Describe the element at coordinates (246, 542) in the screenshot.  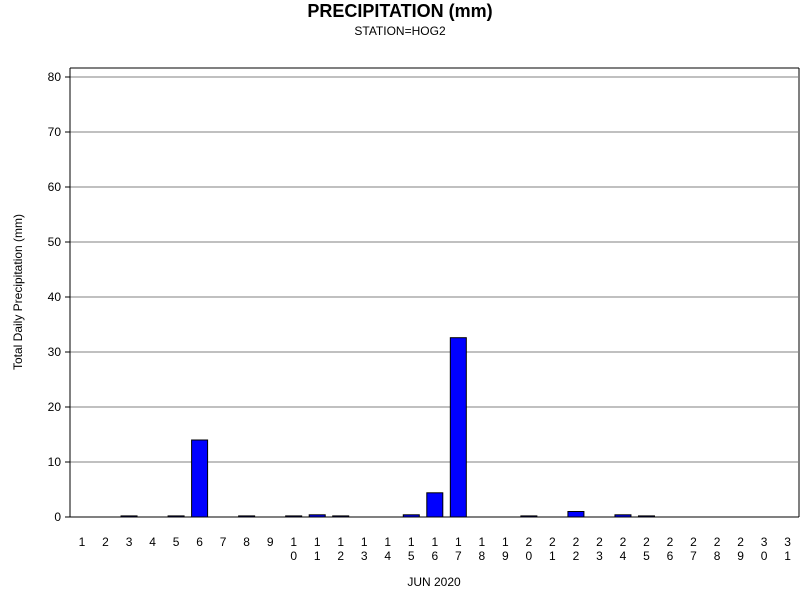
I see `x-tick-label: 8` at that location.